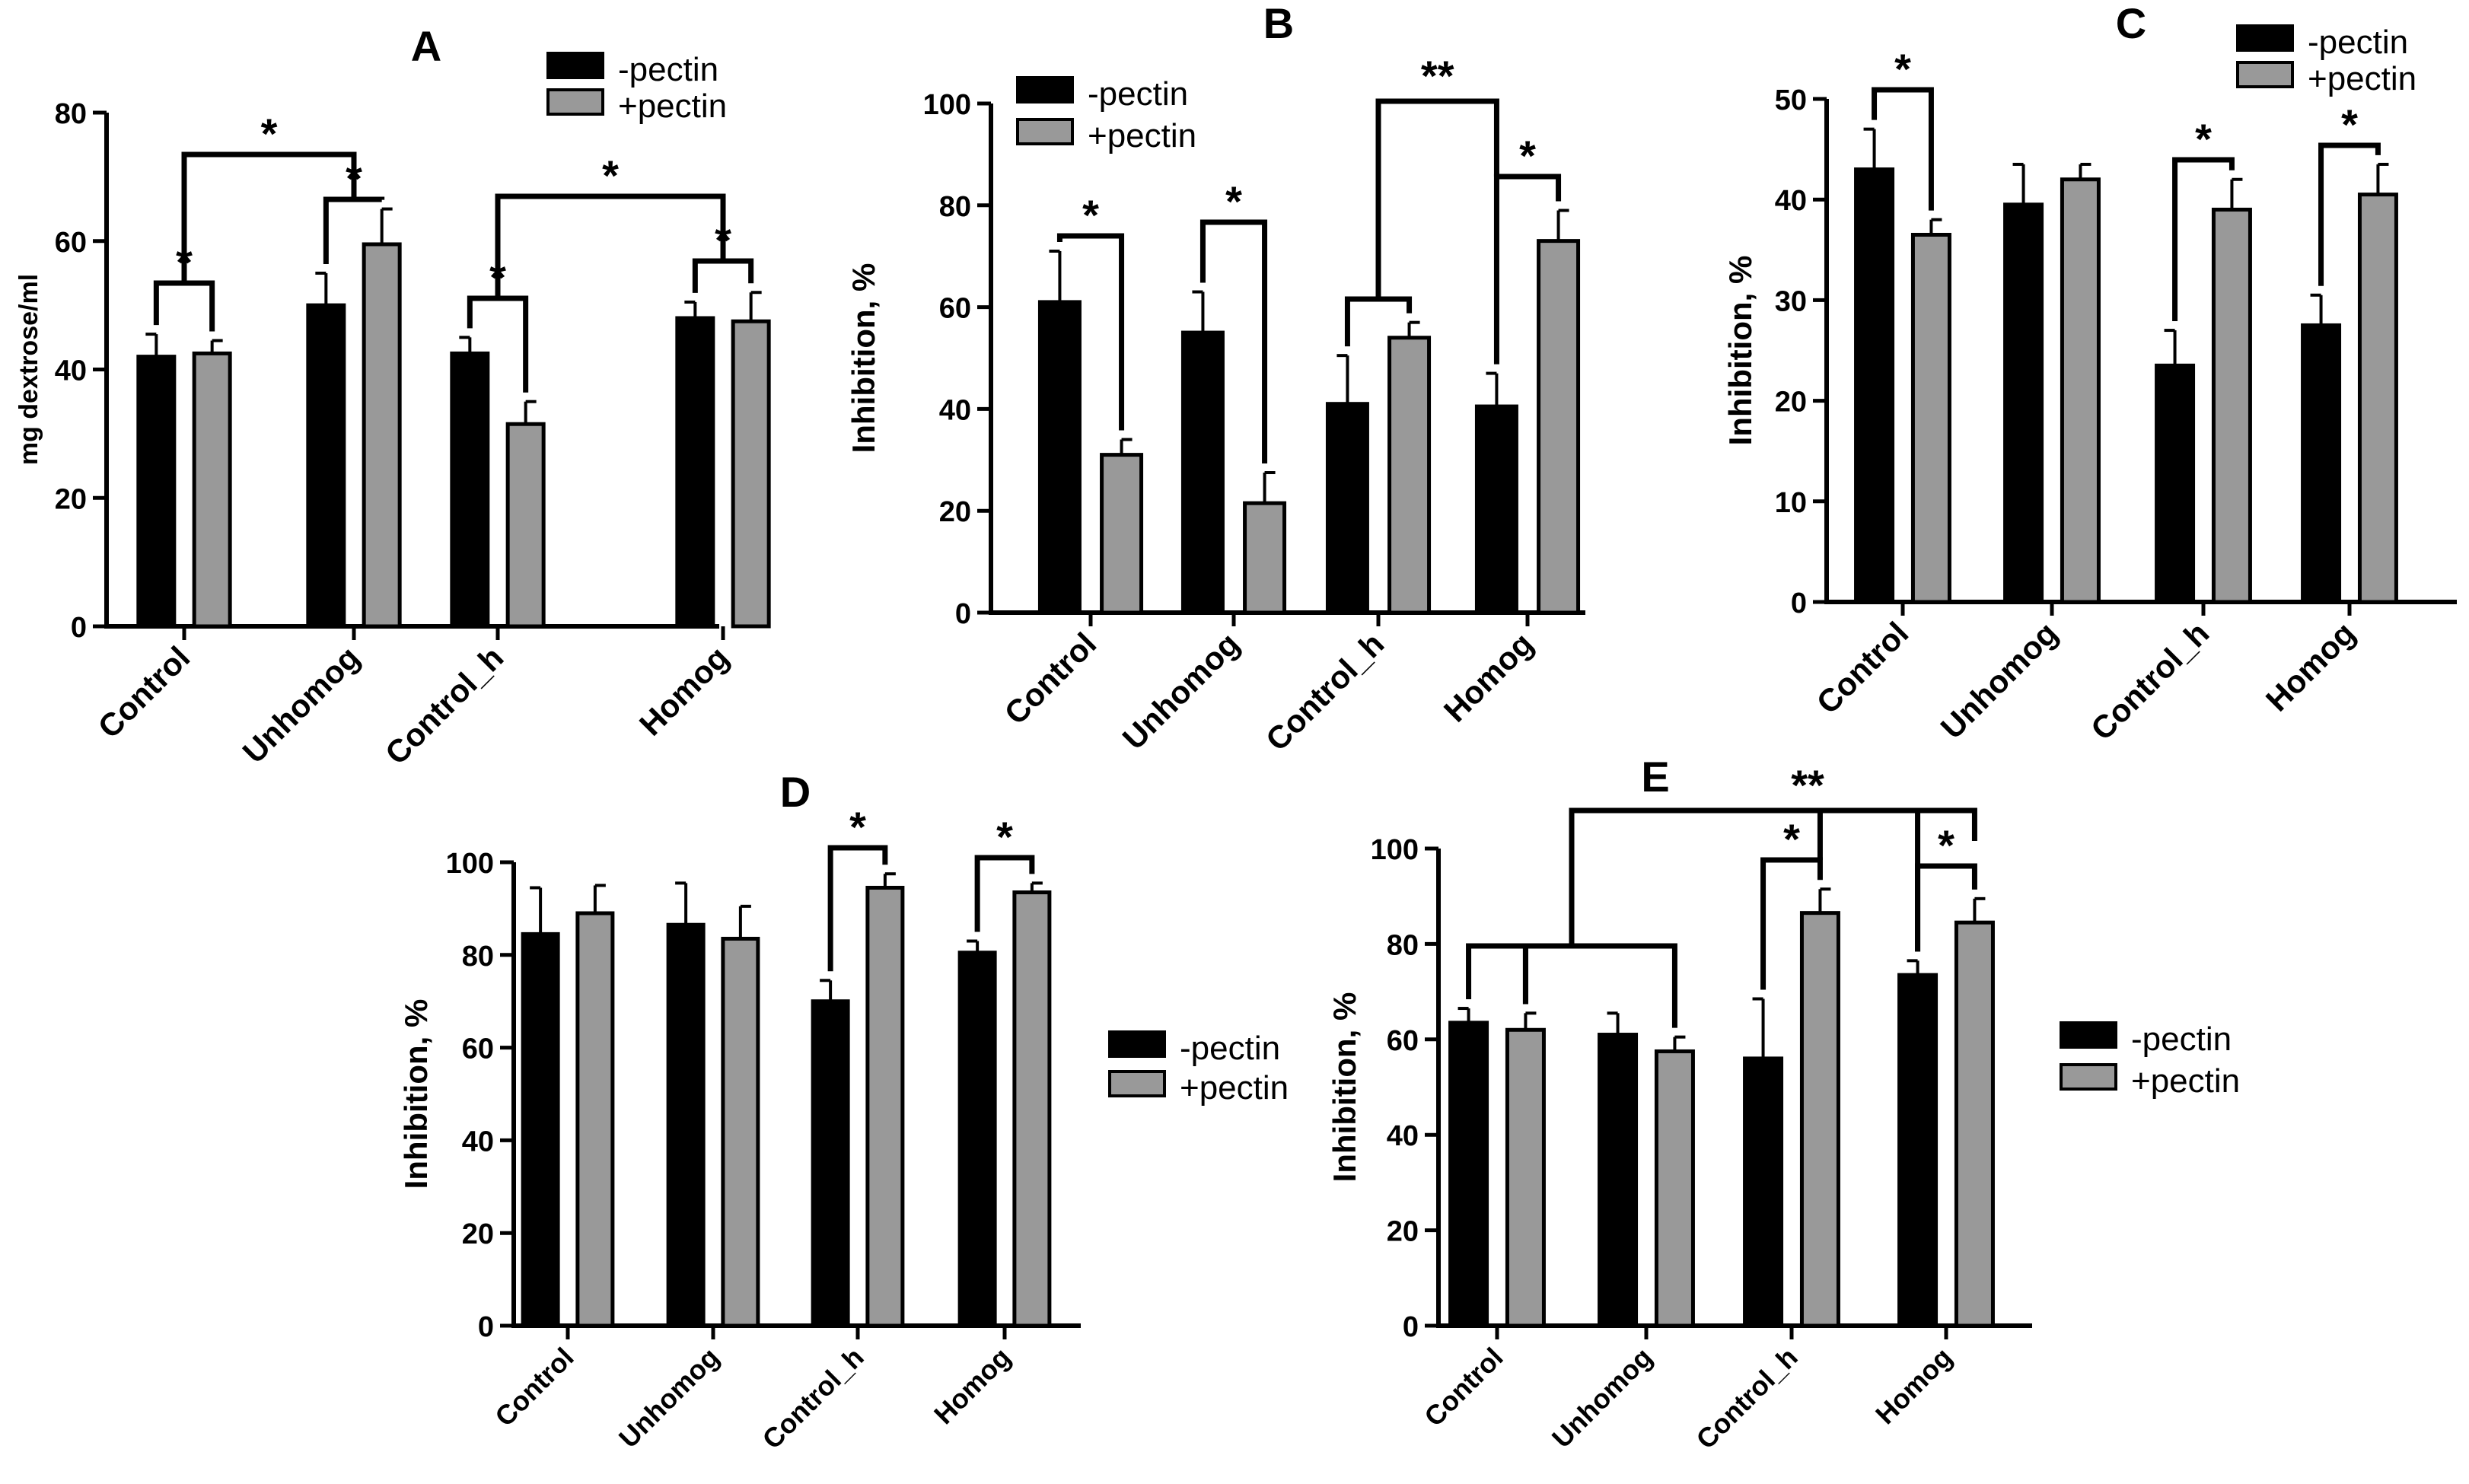  I want to click on panel-title: E, so click(1655, 777).